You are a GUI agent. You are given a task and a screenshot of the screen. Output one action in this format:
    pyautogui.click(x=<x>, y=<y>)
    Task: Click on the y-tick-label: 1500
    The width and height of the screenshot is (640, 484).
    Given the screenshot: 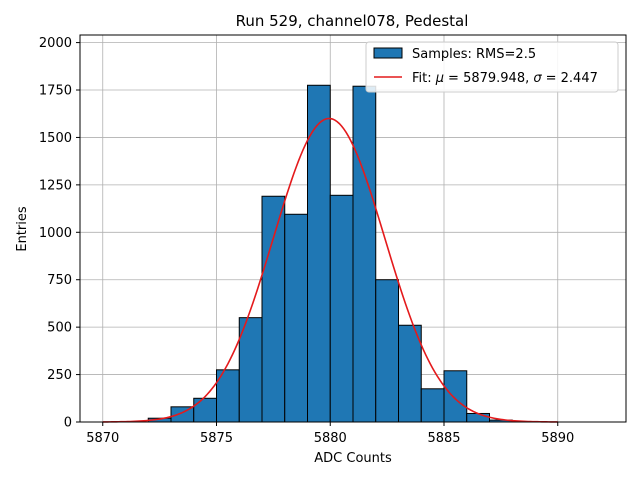 What is the action you would take?
    pyautogui.click(x=55, y=138)
    